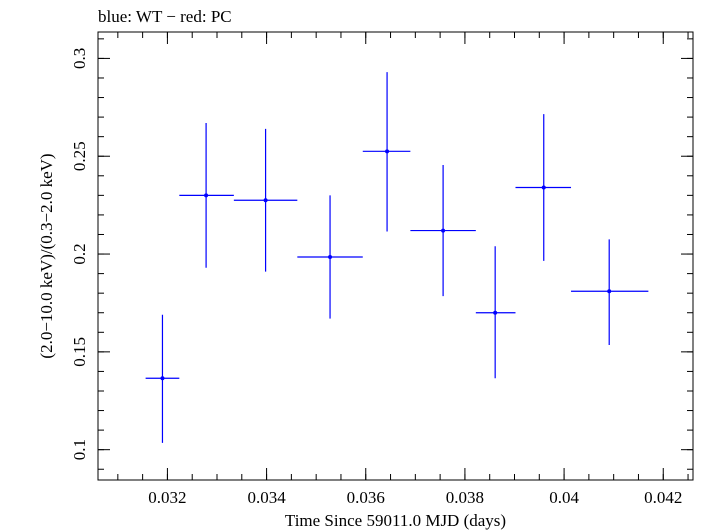  Describe the element at coordinates (79, 156) in the screenshot. I see `y-tick-label: 0.25` at that location.